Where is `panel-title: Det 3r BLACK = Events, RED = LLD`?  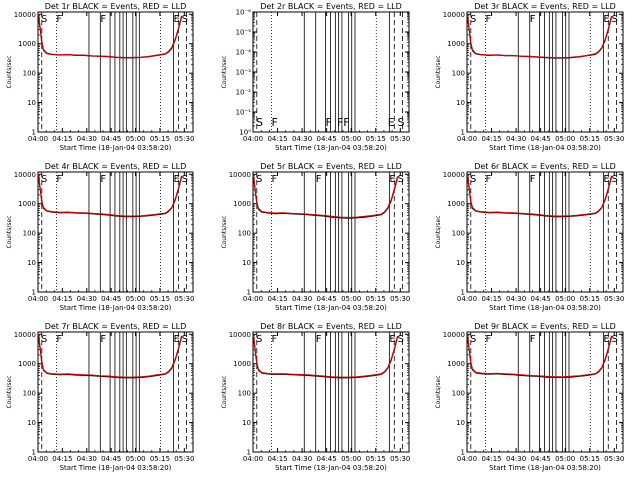 panel-title: Det 3r BLACK = Events, RED = LLD is located at coordinates (545, 6).